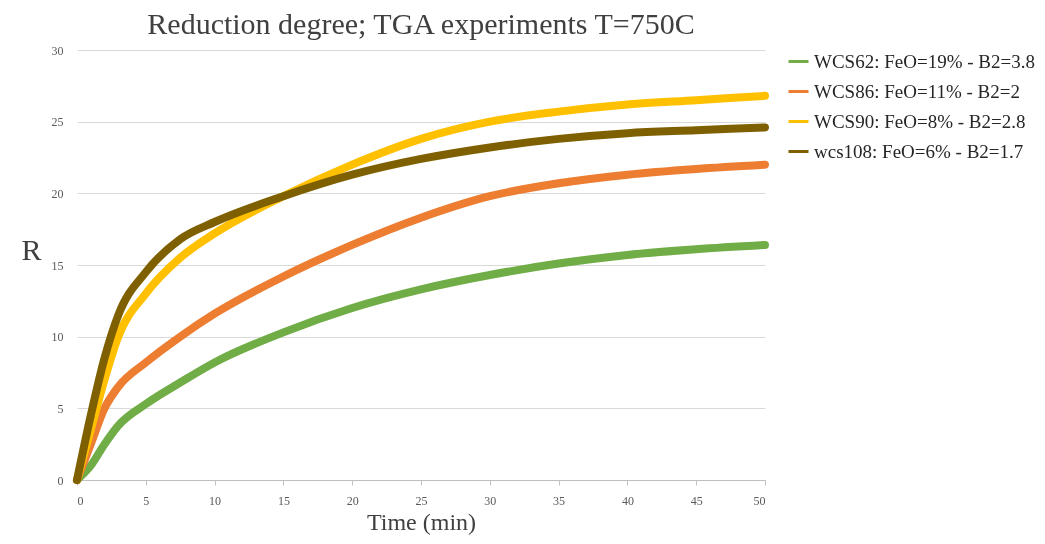  I want to click on chart-title: Reduction degree; TGA experiments T=750C, so click(421, 23).